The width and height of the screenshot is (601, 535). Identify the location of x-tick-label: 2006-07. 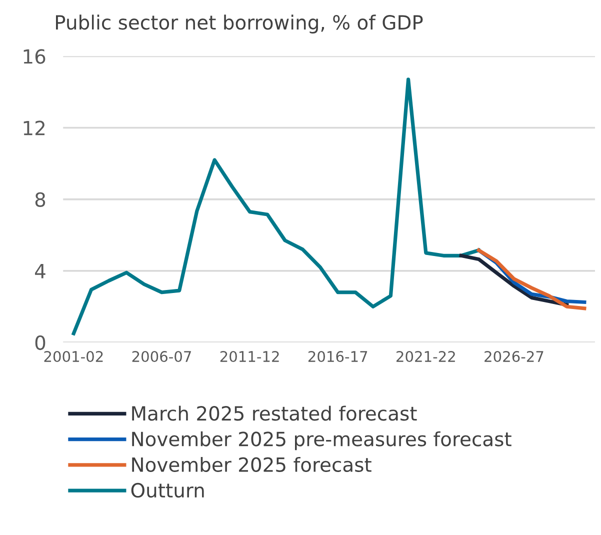
(161, 356).